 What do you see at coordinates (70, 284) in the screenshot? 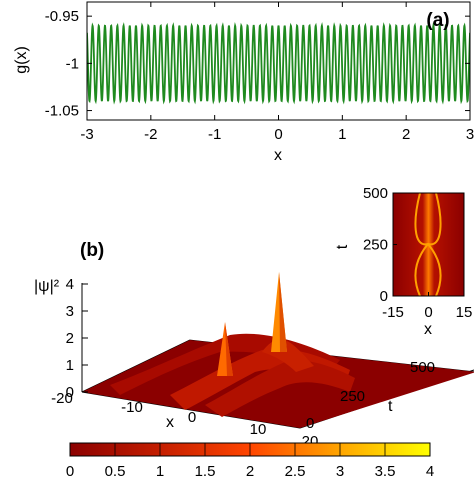
I see `z-tick-label: 4` at bounding box center [70, 284].